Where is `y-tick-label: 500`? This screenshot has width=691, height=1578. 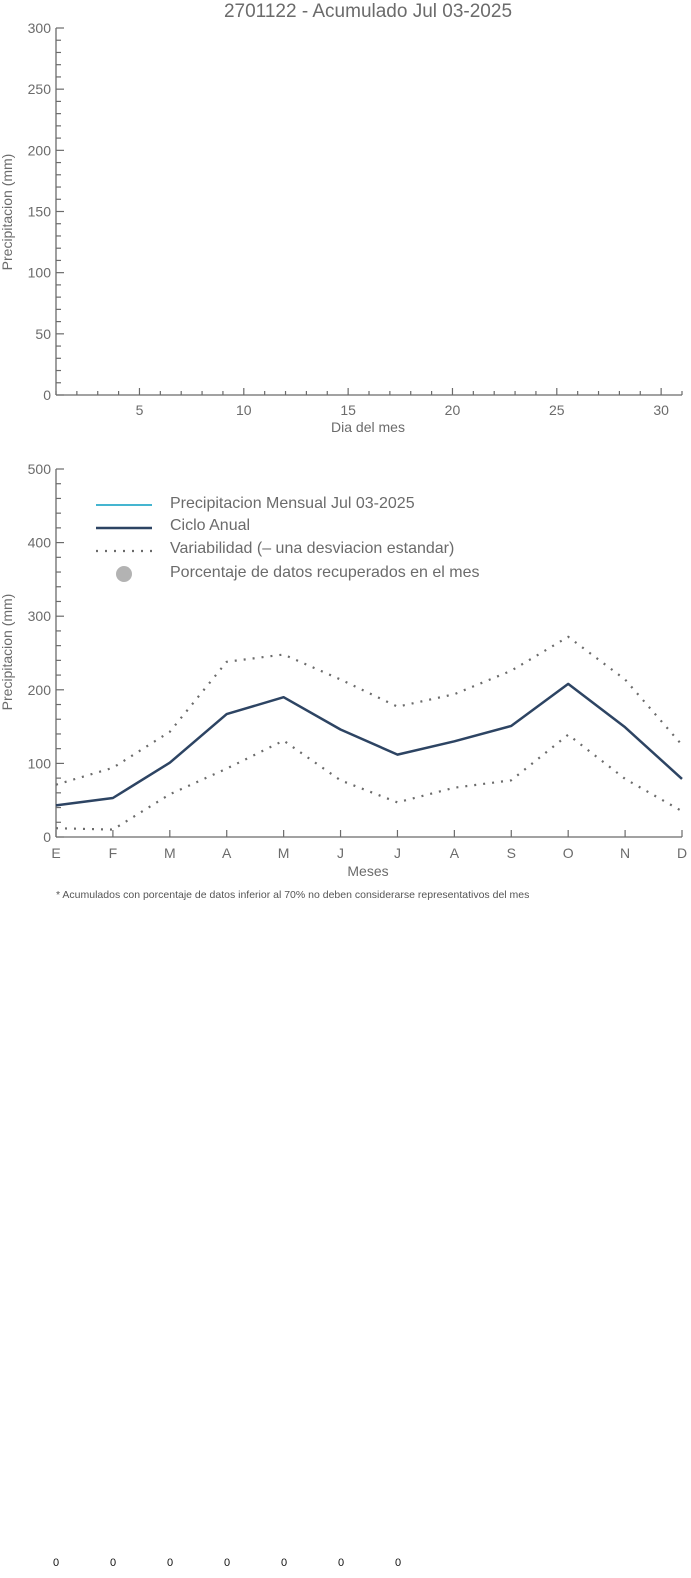 y-tick-label: 500 is located at coordinates (40, 469).